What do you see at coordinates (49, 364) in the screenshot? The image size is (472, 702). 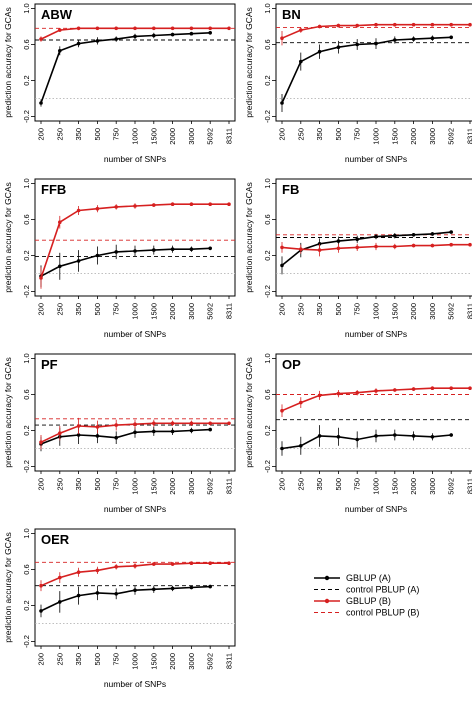 I see `panel-title: PF` at bounding box center [49, 364].